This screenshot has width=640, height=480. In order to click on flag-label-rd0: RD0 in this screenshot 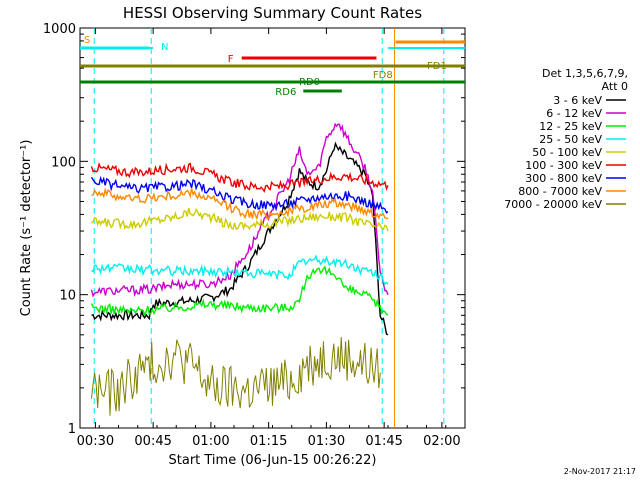, I will do `click(309, 82)`.